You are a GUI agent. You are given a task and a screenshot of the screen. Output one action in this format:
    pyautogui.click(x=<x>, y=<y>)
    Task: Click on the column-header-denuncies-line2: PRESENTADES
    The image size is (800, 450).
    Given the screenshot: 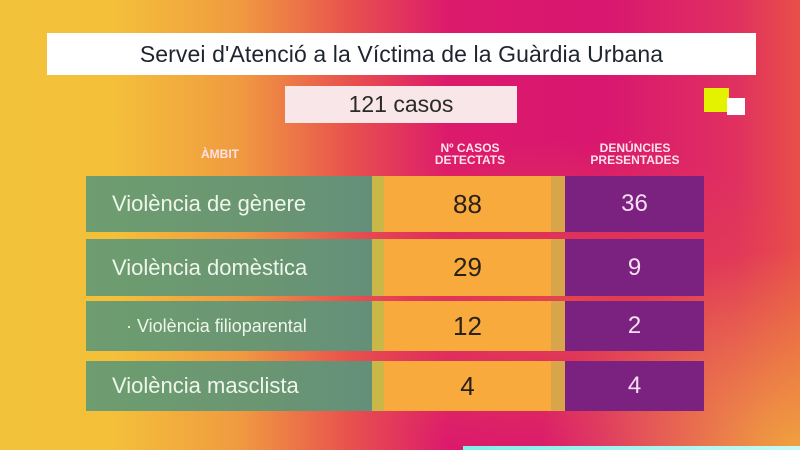 What is the action you would take?
    pyautogui.click(x=635, y=160)
    